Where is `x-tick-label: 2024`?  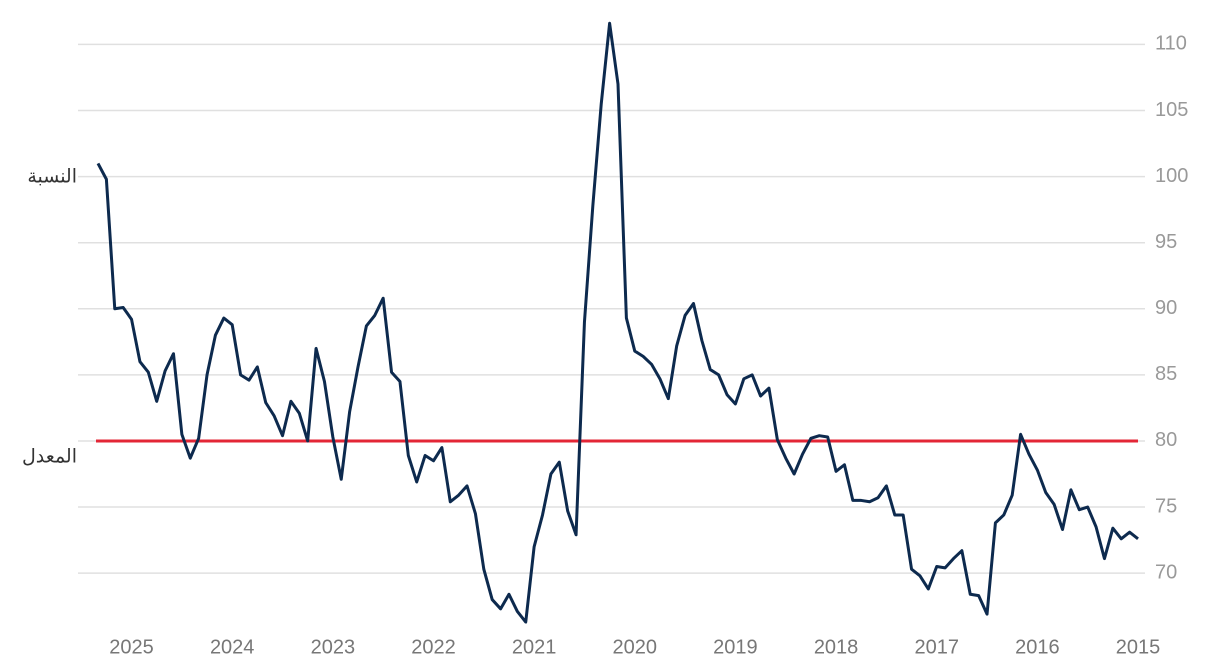
x-tick-label: 2024 is located at coordinates (232, 647).